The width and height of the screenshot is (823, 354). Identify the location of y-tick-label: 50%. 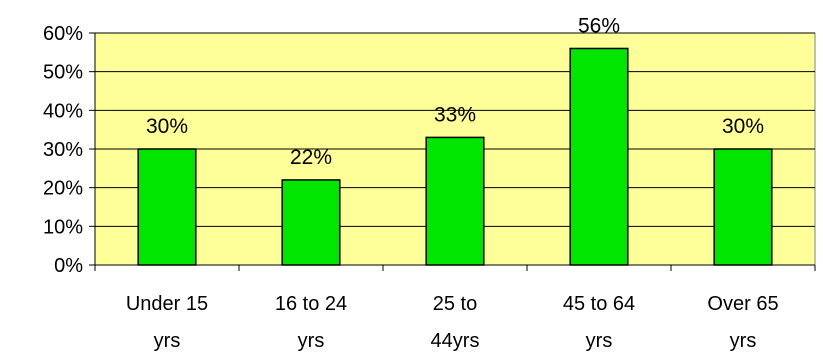
(63, 73).